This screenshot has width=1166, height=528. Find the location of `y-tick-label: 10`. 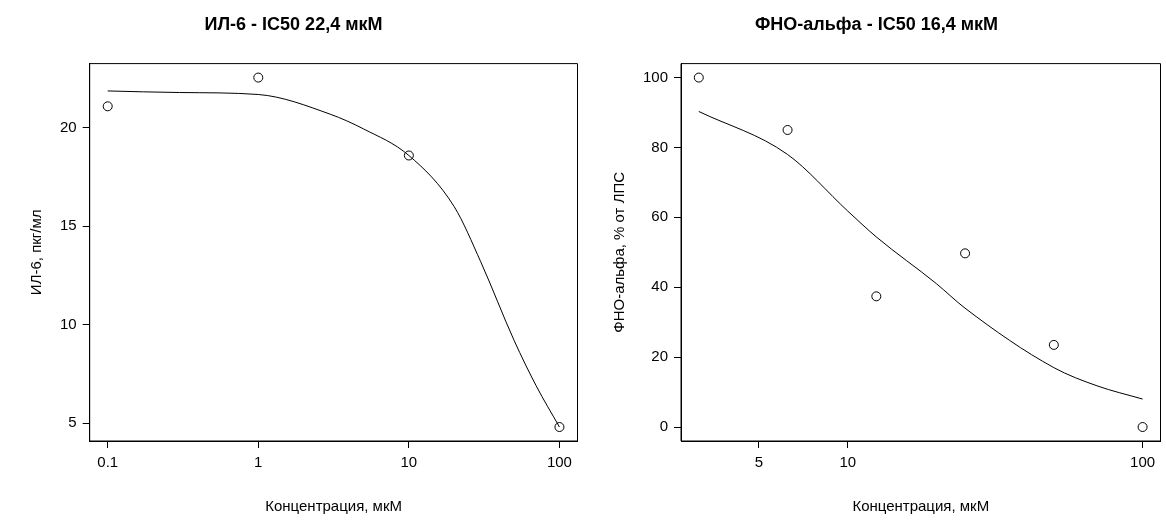

y-tick-label: 10 is located at coordinates (68, 323).